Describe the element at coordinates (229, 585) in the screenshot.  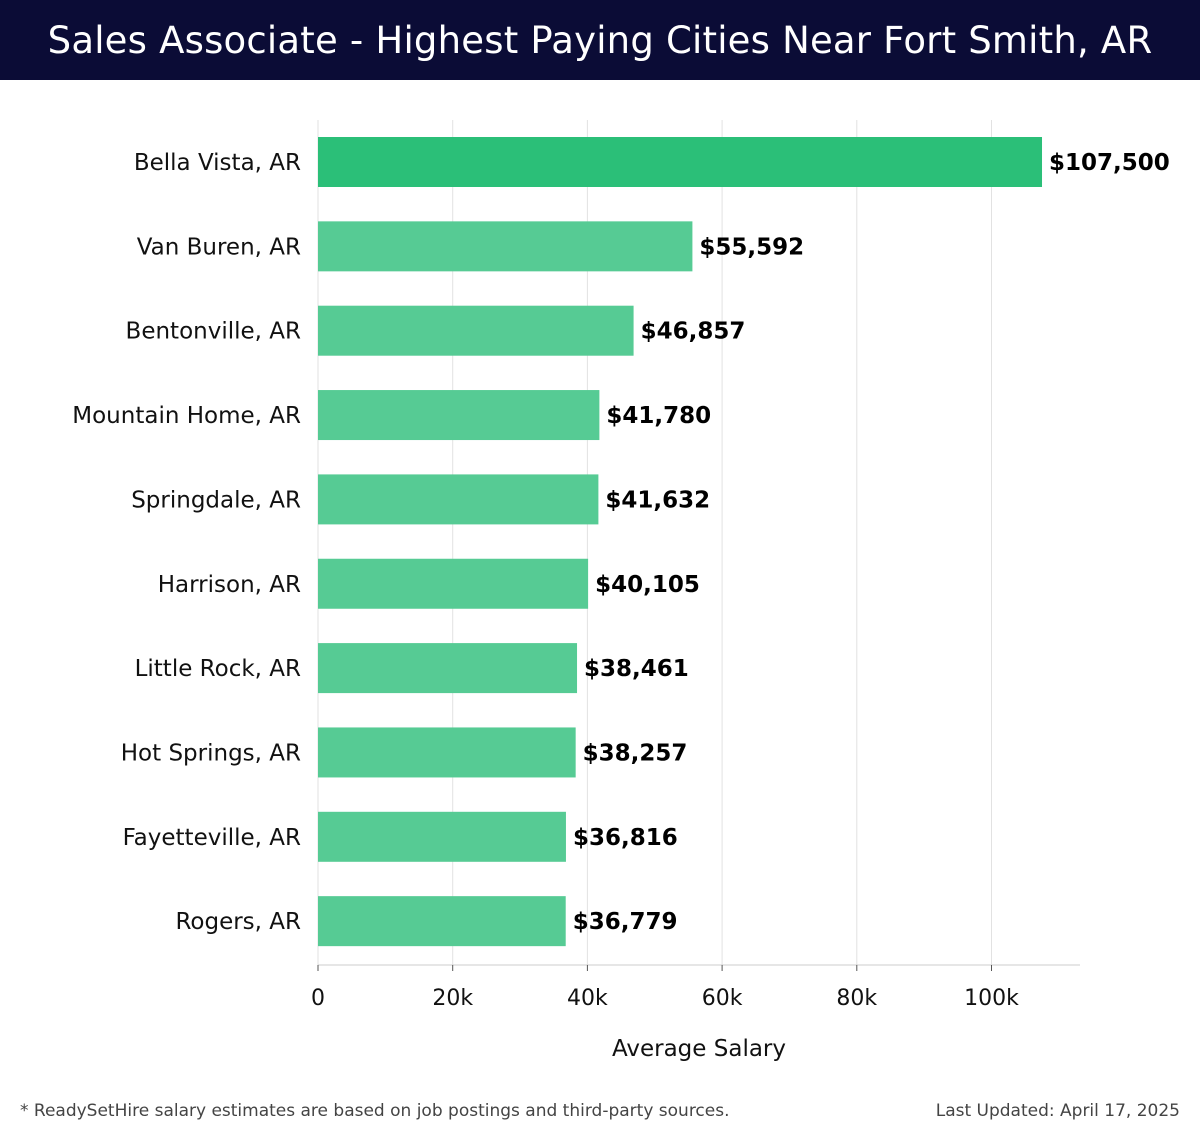
I see `category-label: Harrison, AR` at that location.